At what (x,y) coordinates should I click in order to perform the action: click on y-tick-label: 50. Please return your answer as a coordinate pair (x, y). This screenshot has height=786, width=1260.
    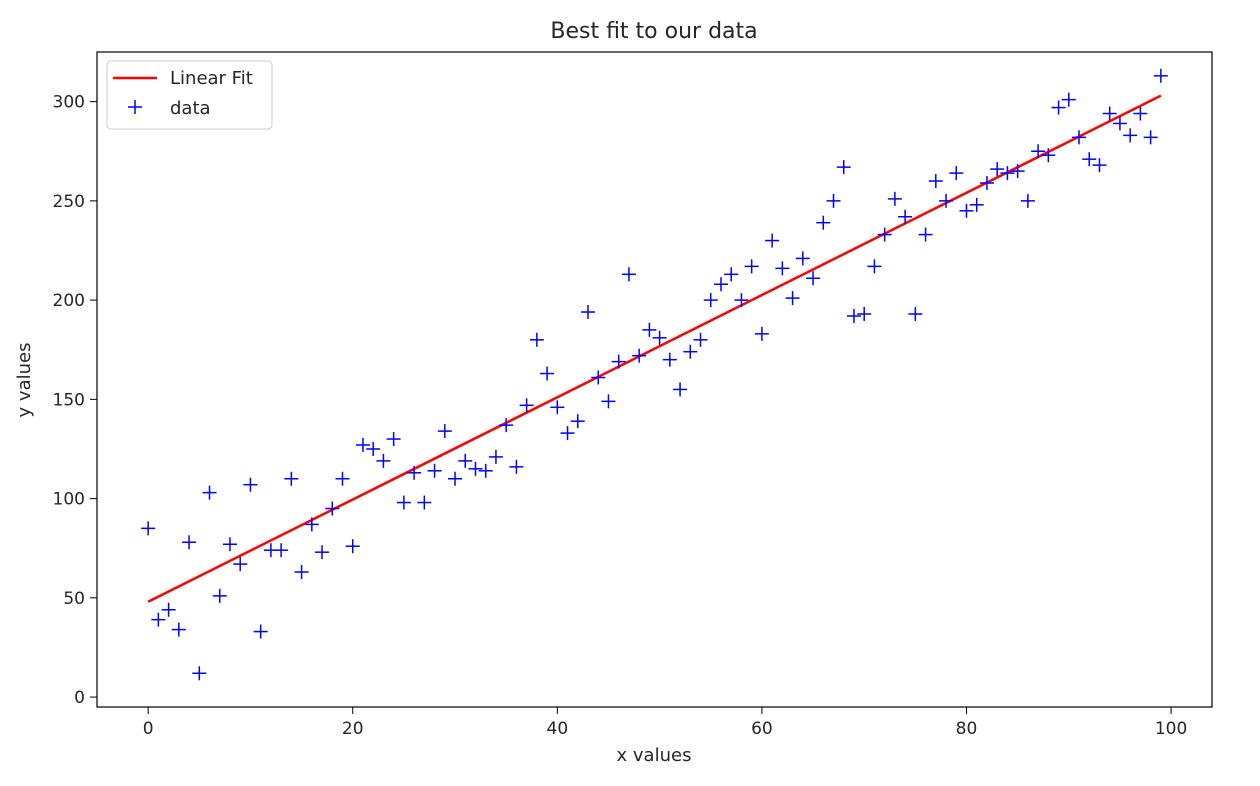
    Looking at the image, I should click on (74, 599).